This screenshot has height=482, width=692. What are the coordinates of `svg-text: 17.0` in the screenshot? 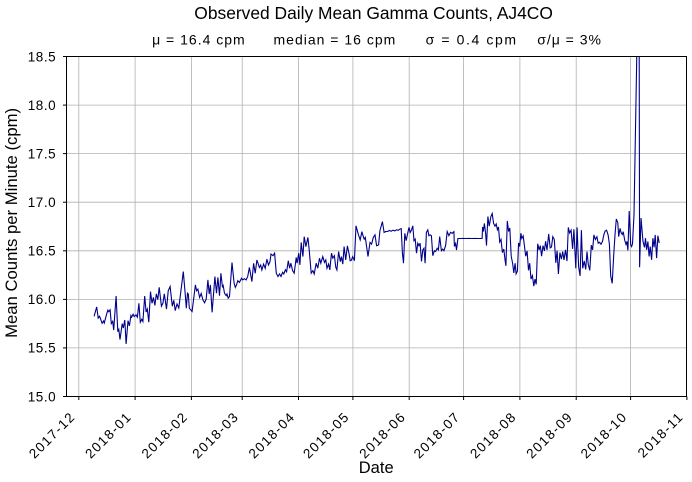 It's located at (42, 202).